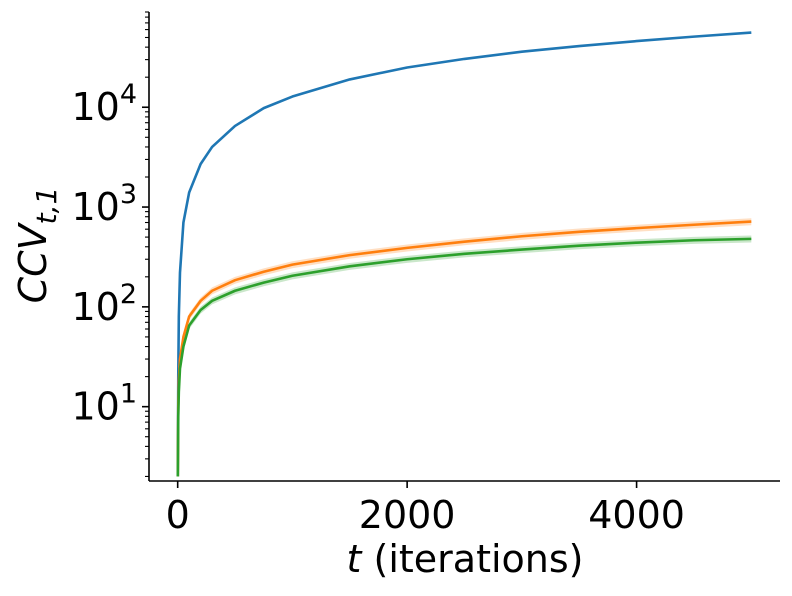 The width and height of the screenshot is (792, 596). Describe the element at coordinates (355, 559) in the screenshot. I see `x-axis-label-var: t` at that location.